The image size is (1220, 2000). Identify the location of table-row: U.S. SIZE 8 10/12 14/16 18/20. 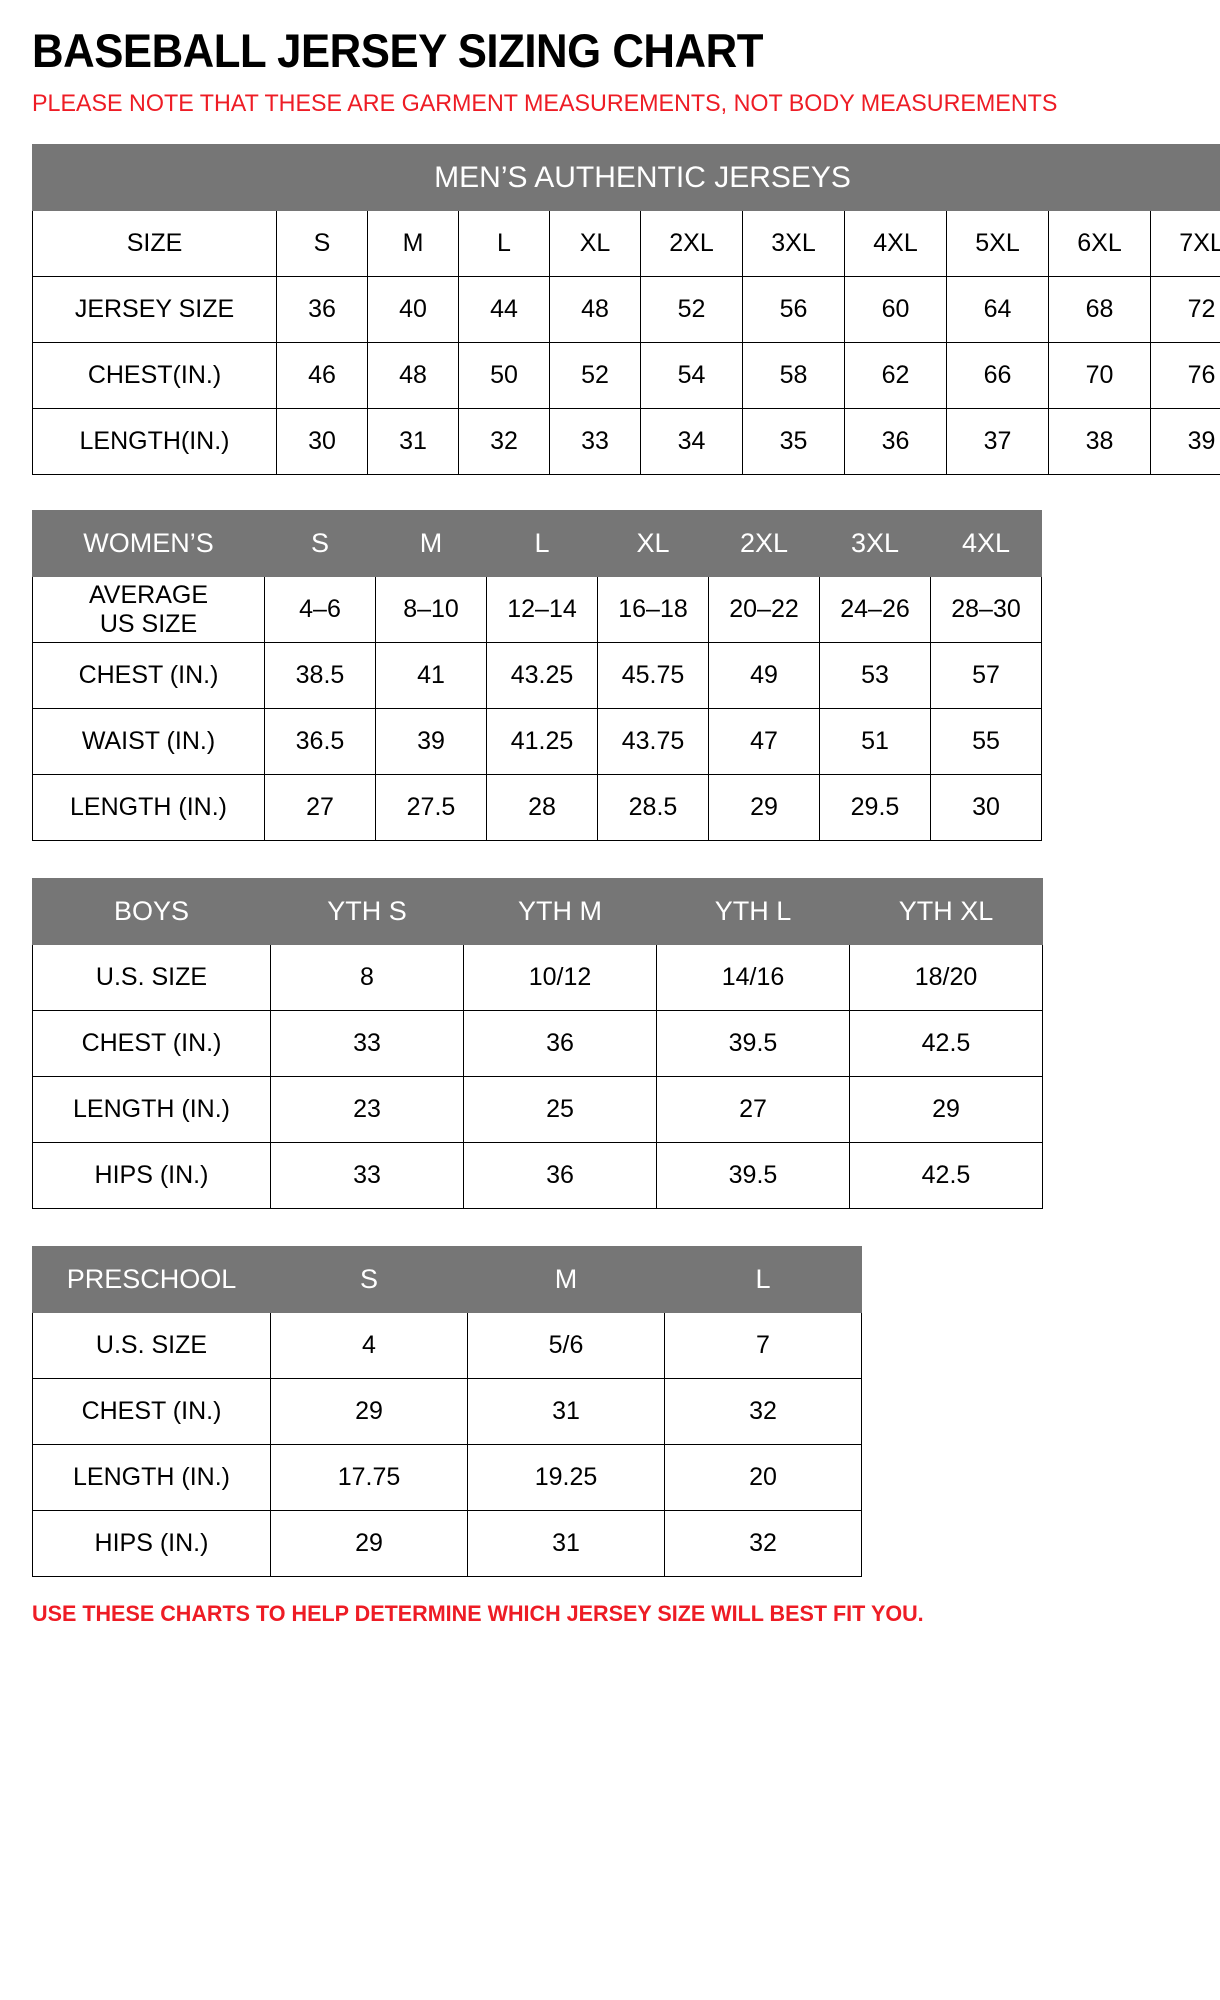
(538, 978).